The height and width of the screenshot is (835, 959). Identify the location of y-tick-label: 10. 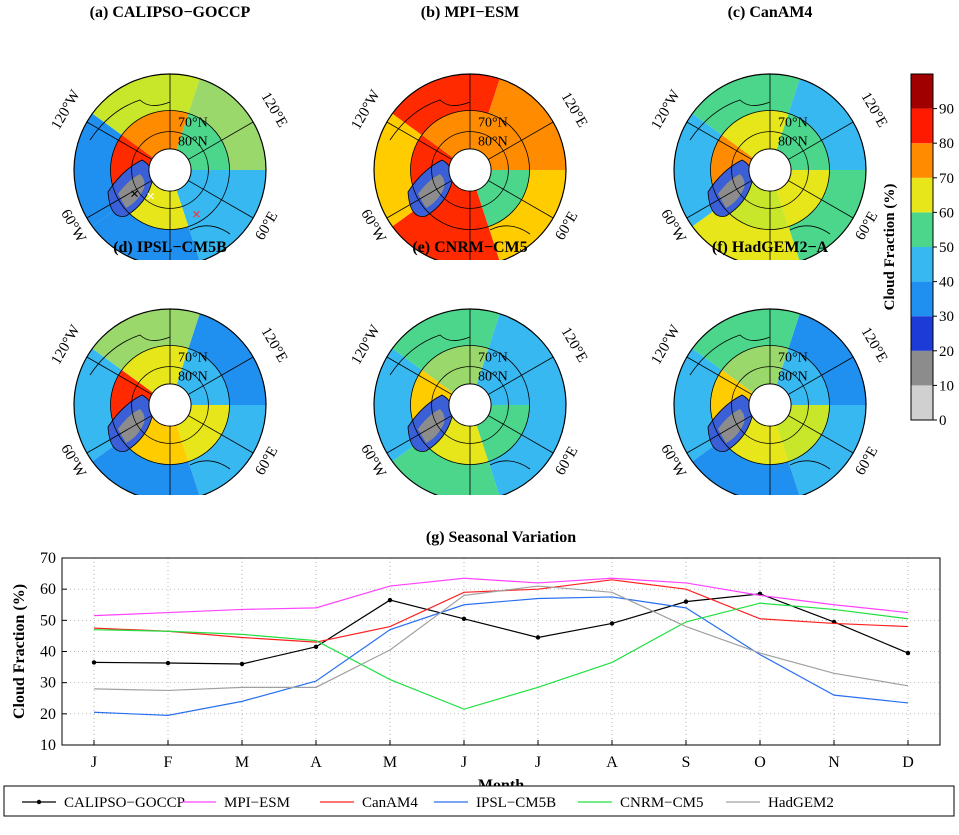
(48, 745).